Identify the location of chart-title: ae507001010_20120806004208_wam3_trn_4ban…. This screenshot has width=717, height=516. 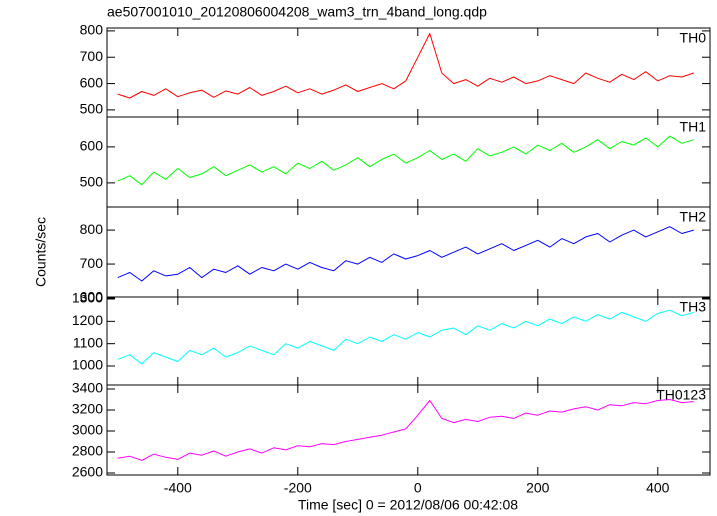
(297, 12).